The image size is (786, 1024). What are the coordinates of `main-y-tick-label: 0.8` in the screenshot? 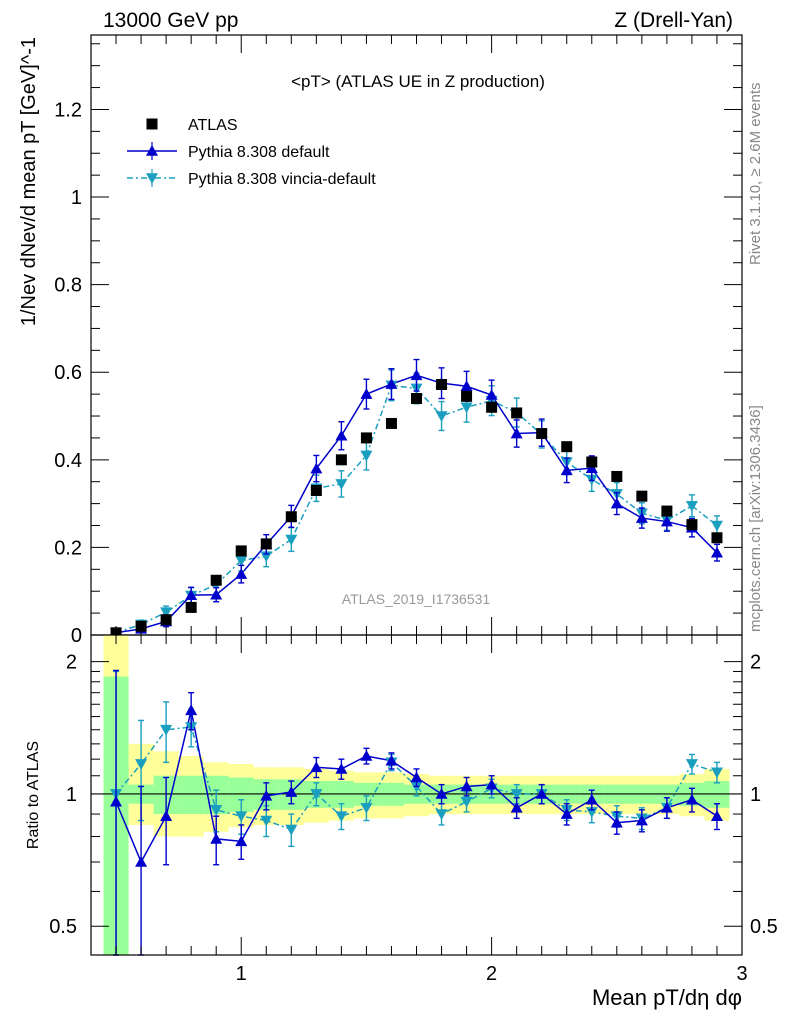 It's located at (68, 286).